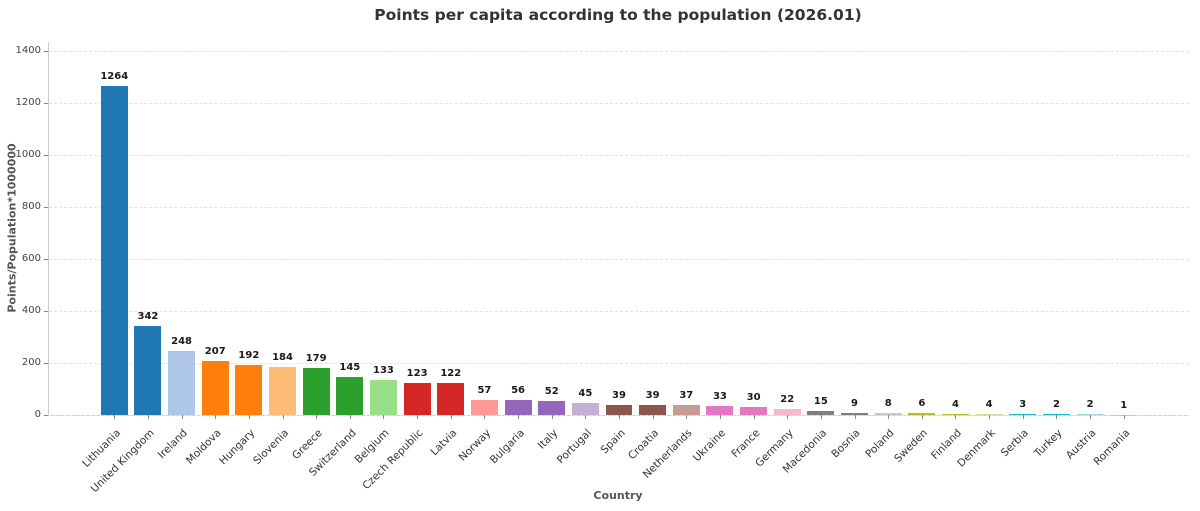  Describe the element at coordinates (820, 402) in the screenshot. I see `bar-value-label: 15` at that location.